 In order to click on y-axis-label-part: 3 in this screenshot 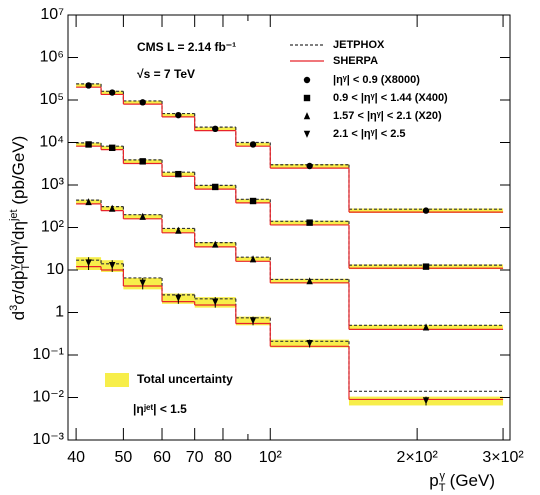, I will do `click(14, 308)`.